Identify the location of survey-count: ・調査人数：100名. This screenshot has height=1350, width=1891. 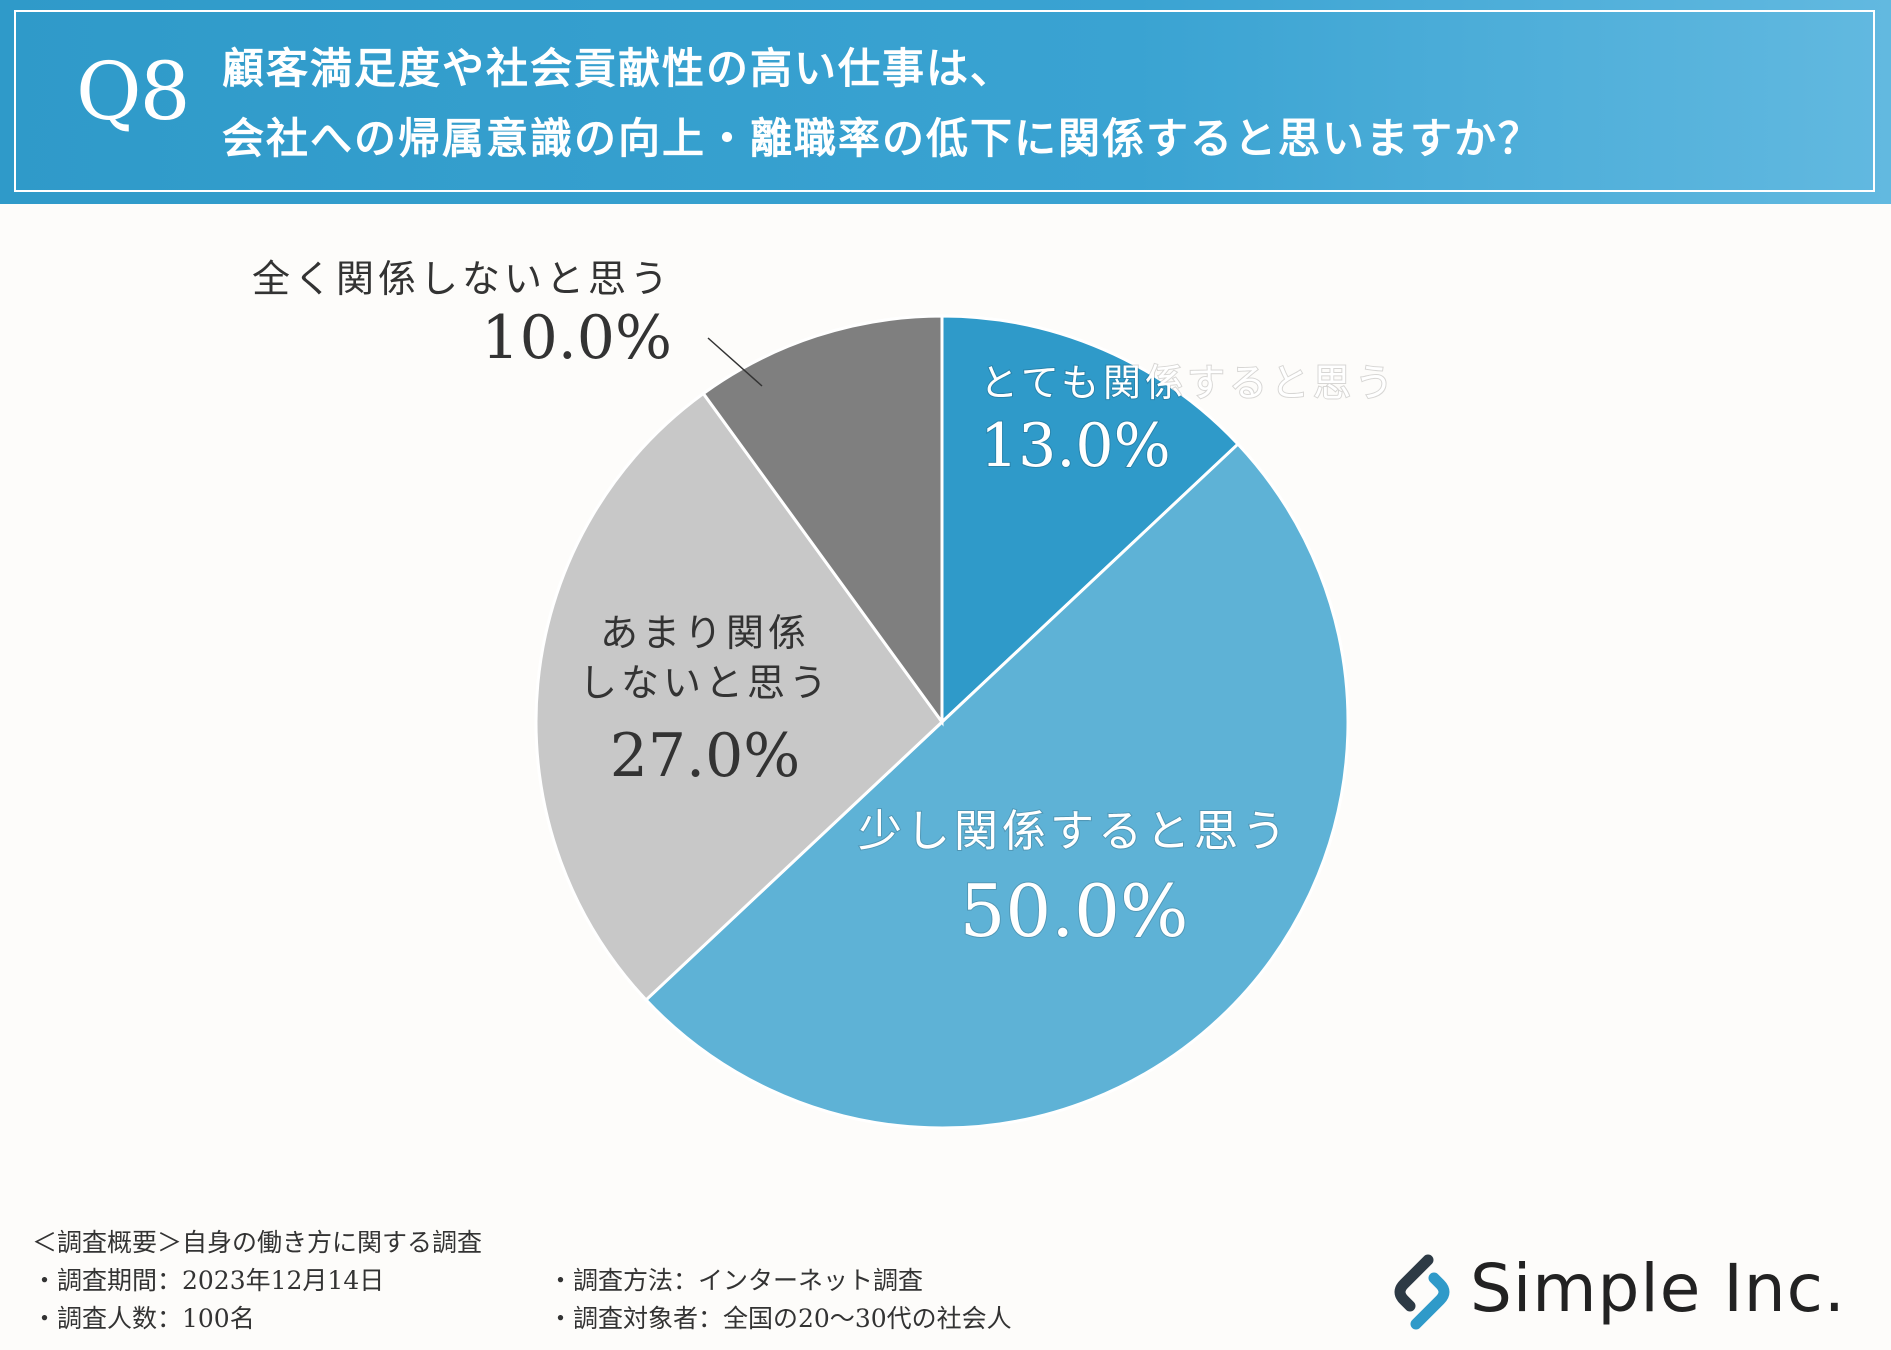
(143, 1318).